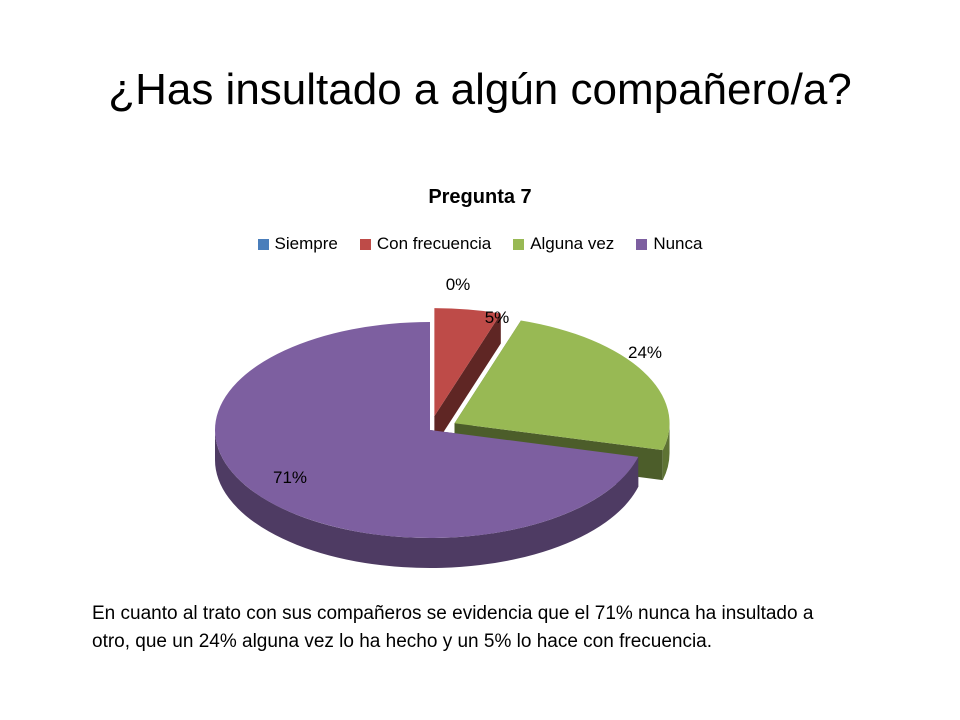 The width and height of the screenshot is (960, 720). Describe the element at coordinates (306, 243) in the screenshot. I see `legend-label: Siempre` at that location.